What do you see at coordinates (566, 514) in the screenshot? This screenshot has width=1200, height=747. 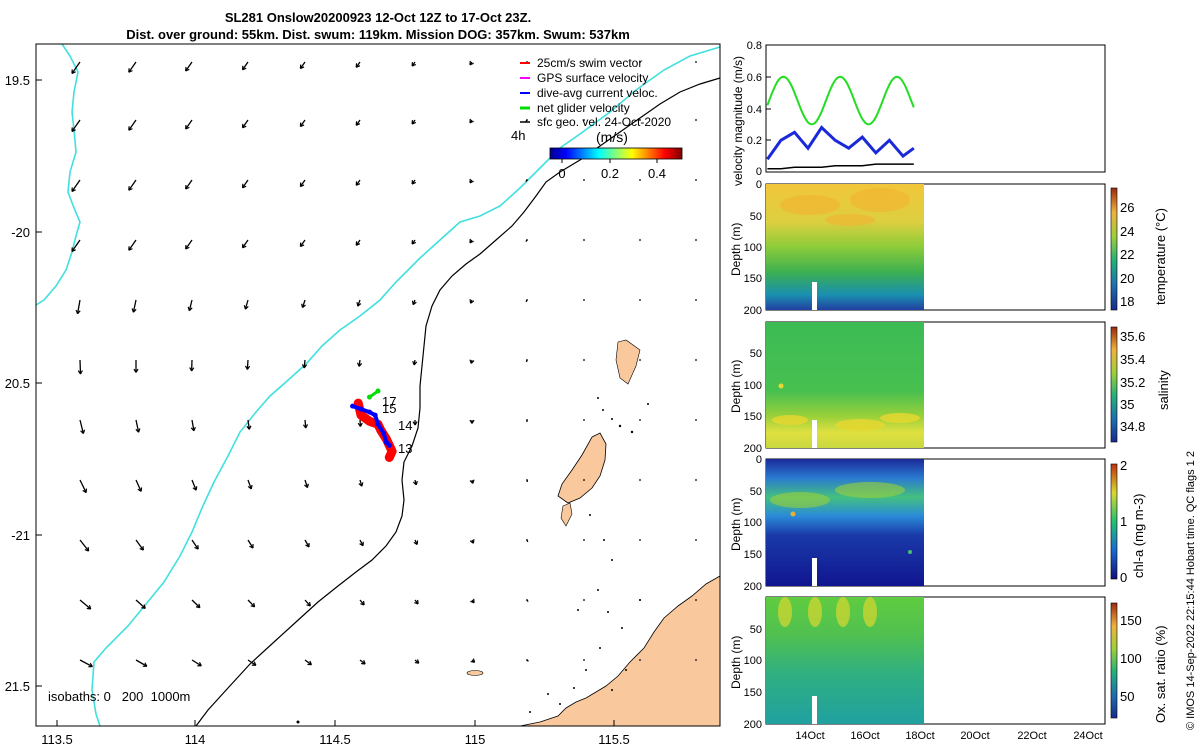 I see `land-island-small` at bounding box center [566, 514].